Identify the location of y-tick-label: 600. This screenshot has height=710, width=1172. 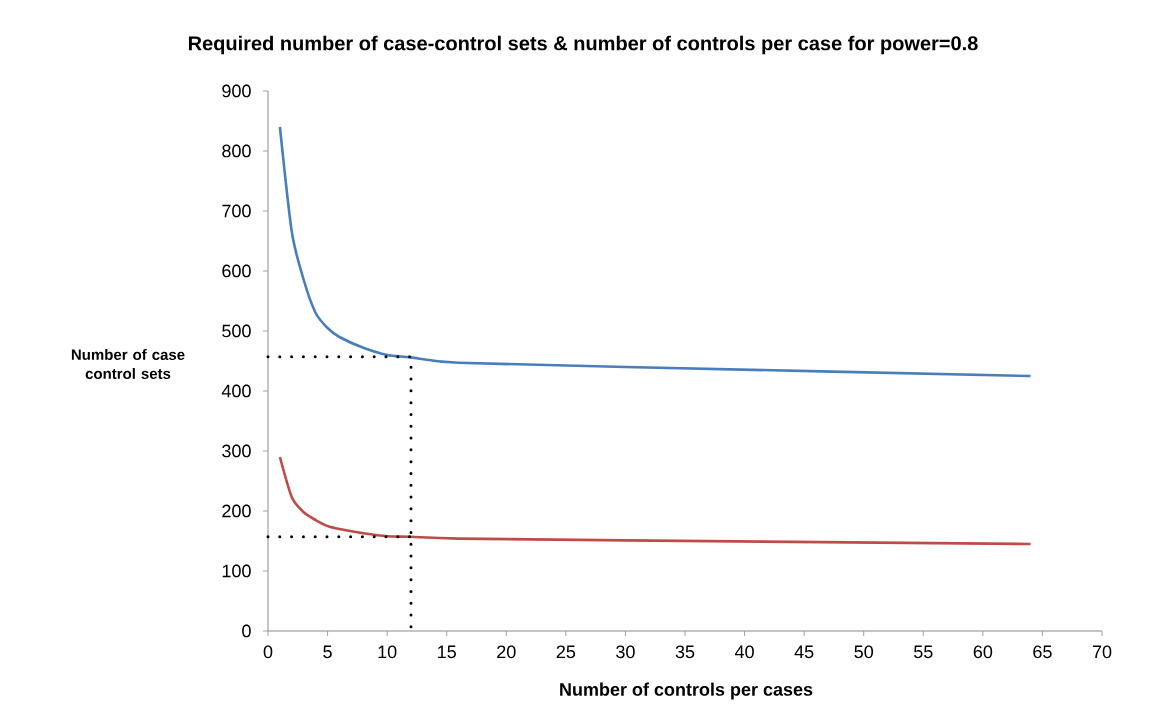
(236, 271).